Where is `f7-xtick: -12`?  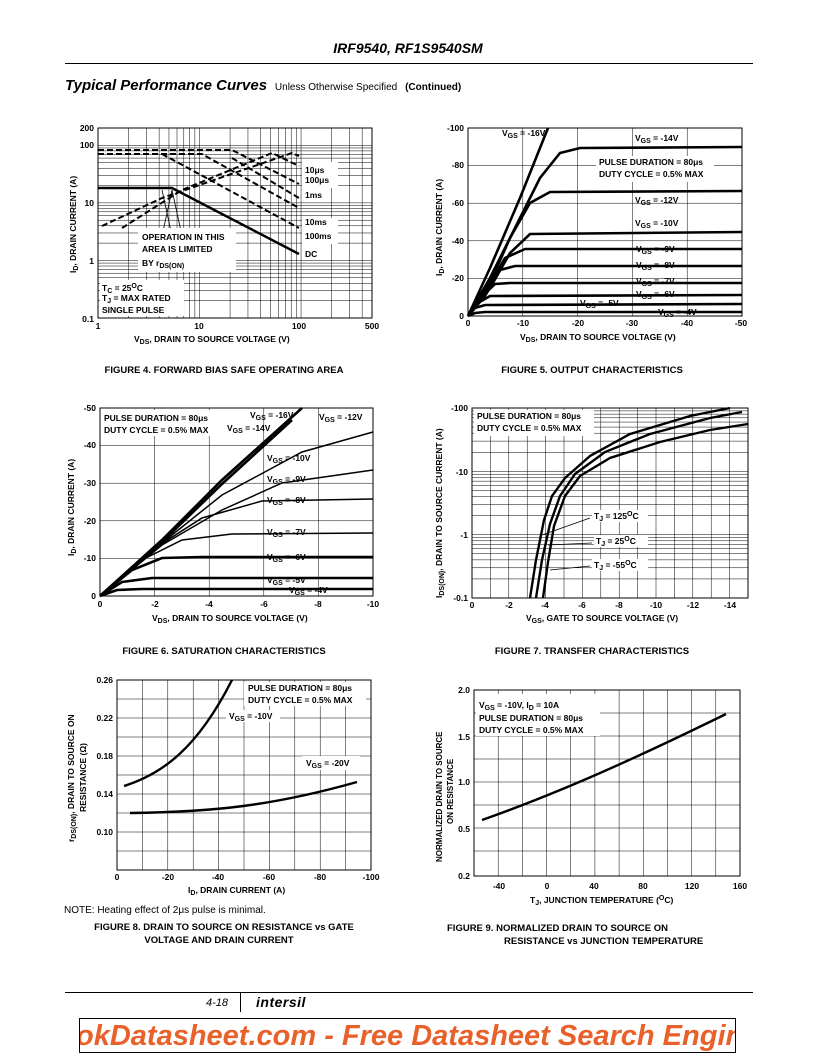 f7-xtick: -12 is located at coordinates (693, 605).